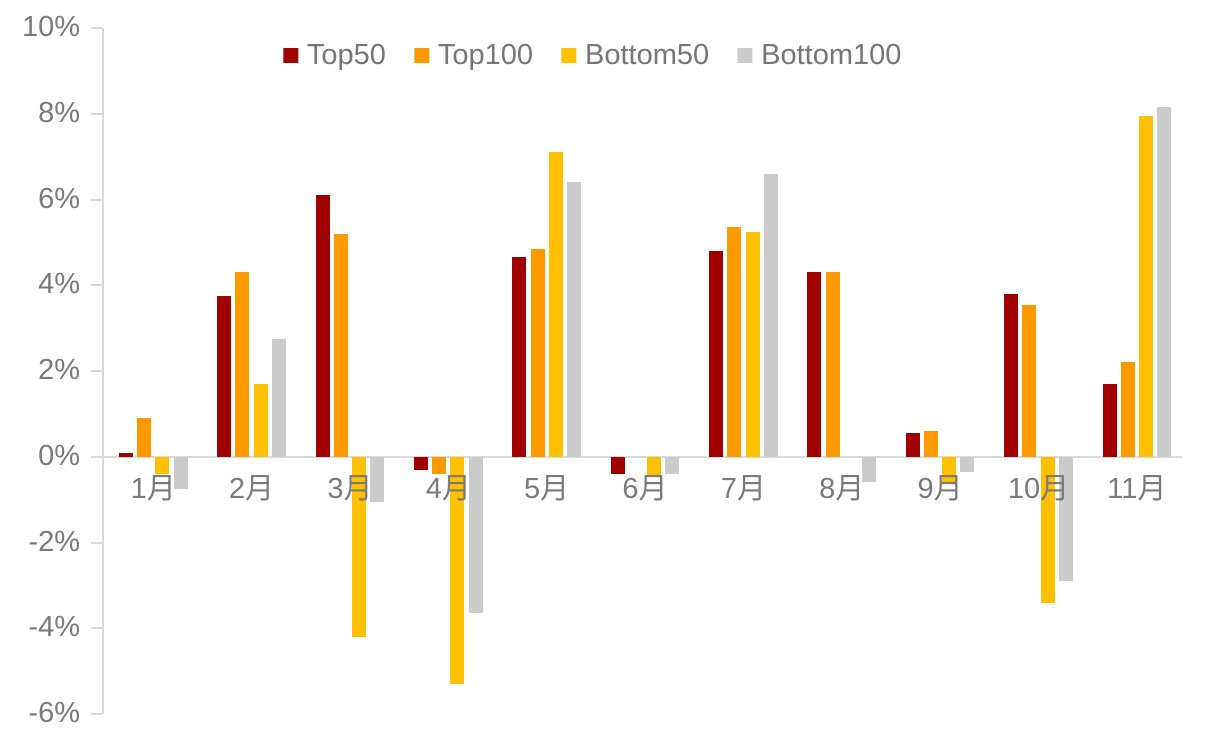 This screenshot has width=1209, height=732. Describe the element at coordinates (1011, 375) in the screenshot. I see `bar-top50-m10` at that location.